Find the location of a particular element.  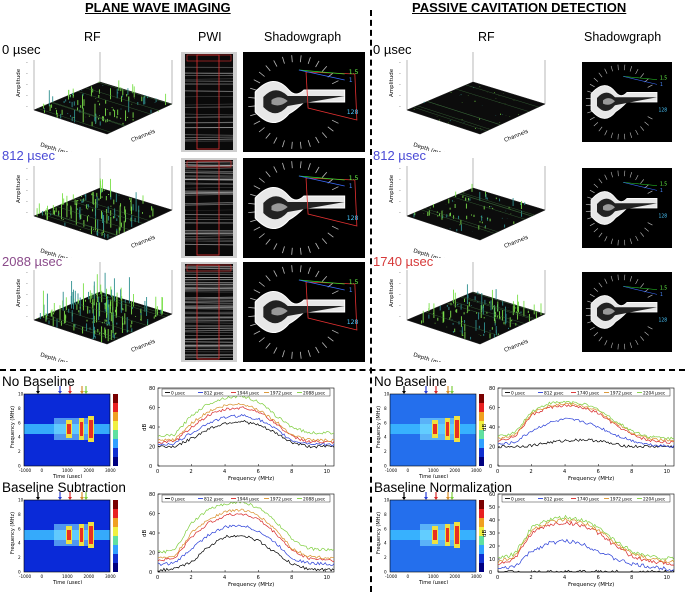

svg-text: 10 is located at coordinates (21, 500).